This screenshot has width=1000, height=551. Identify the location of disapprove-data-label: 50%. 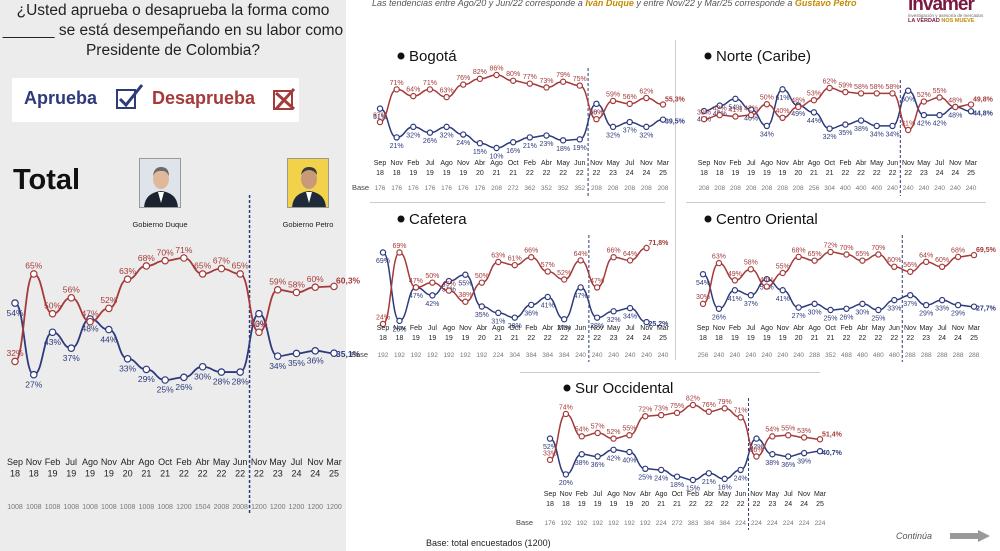
(432, 276).